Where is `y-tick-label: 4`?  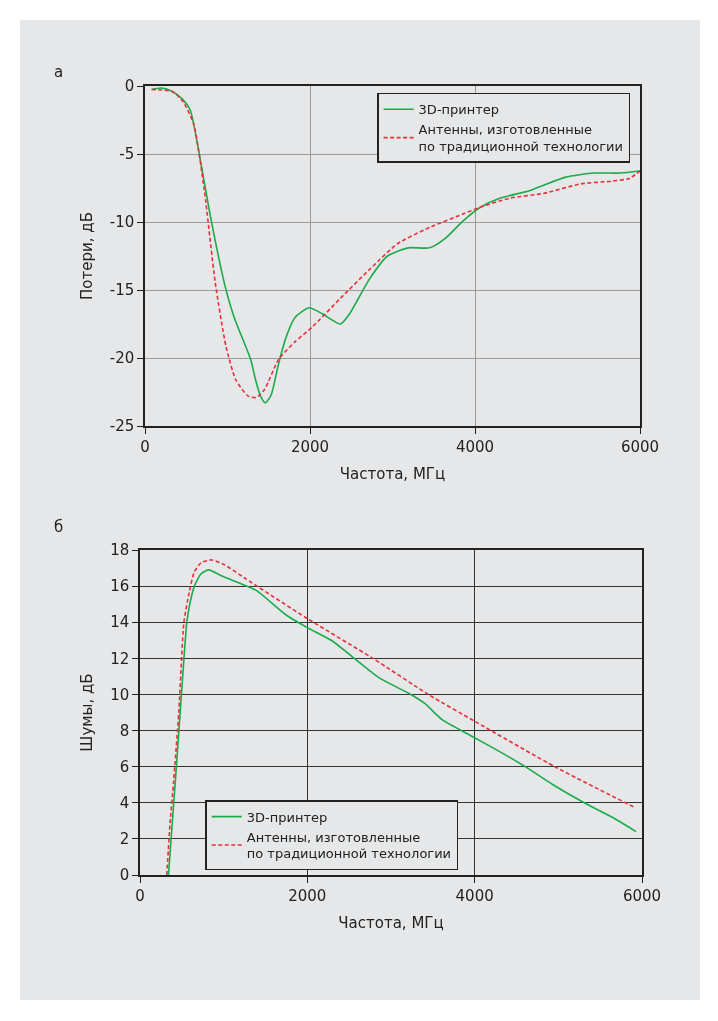 y-tick-label: 4 is located at coordinates (124, 803).